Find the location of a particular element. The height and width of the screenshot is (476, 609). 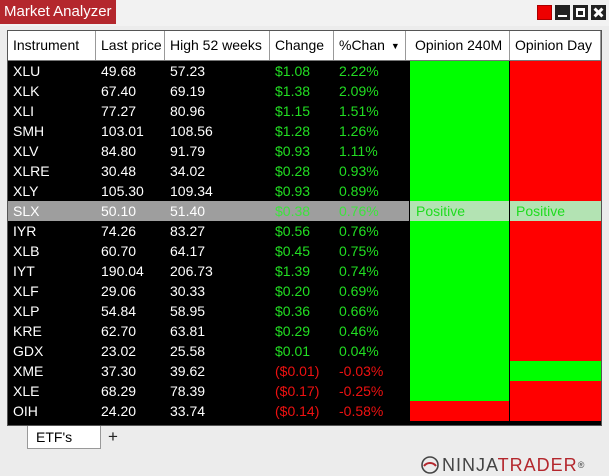

minimize-button is located at coordinates (562, 12).